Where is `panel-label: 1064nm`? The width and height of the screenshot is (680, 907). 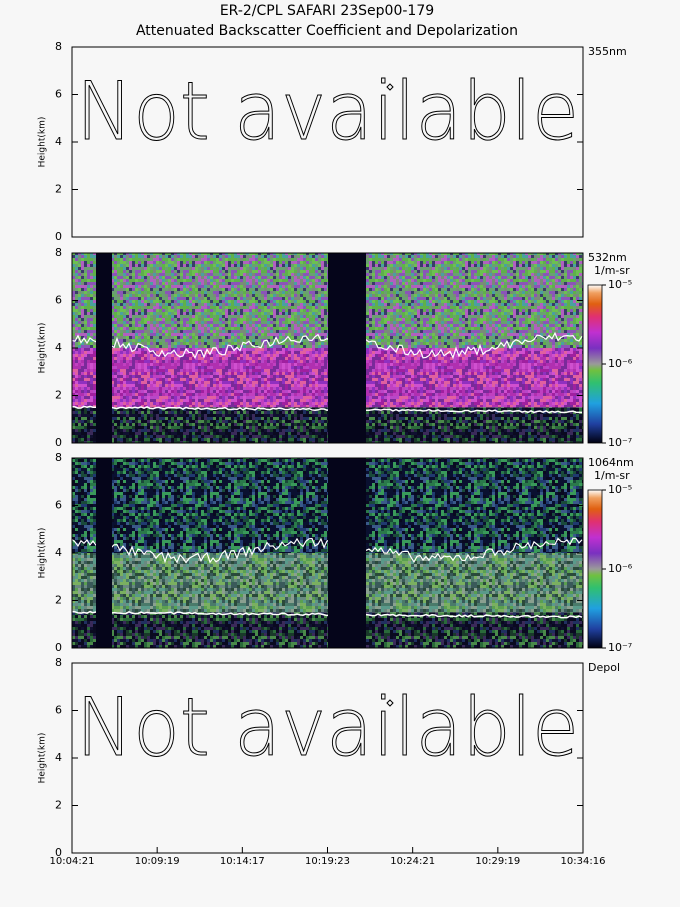
panel-label: 1064nm is located at coordinates (611, 462).